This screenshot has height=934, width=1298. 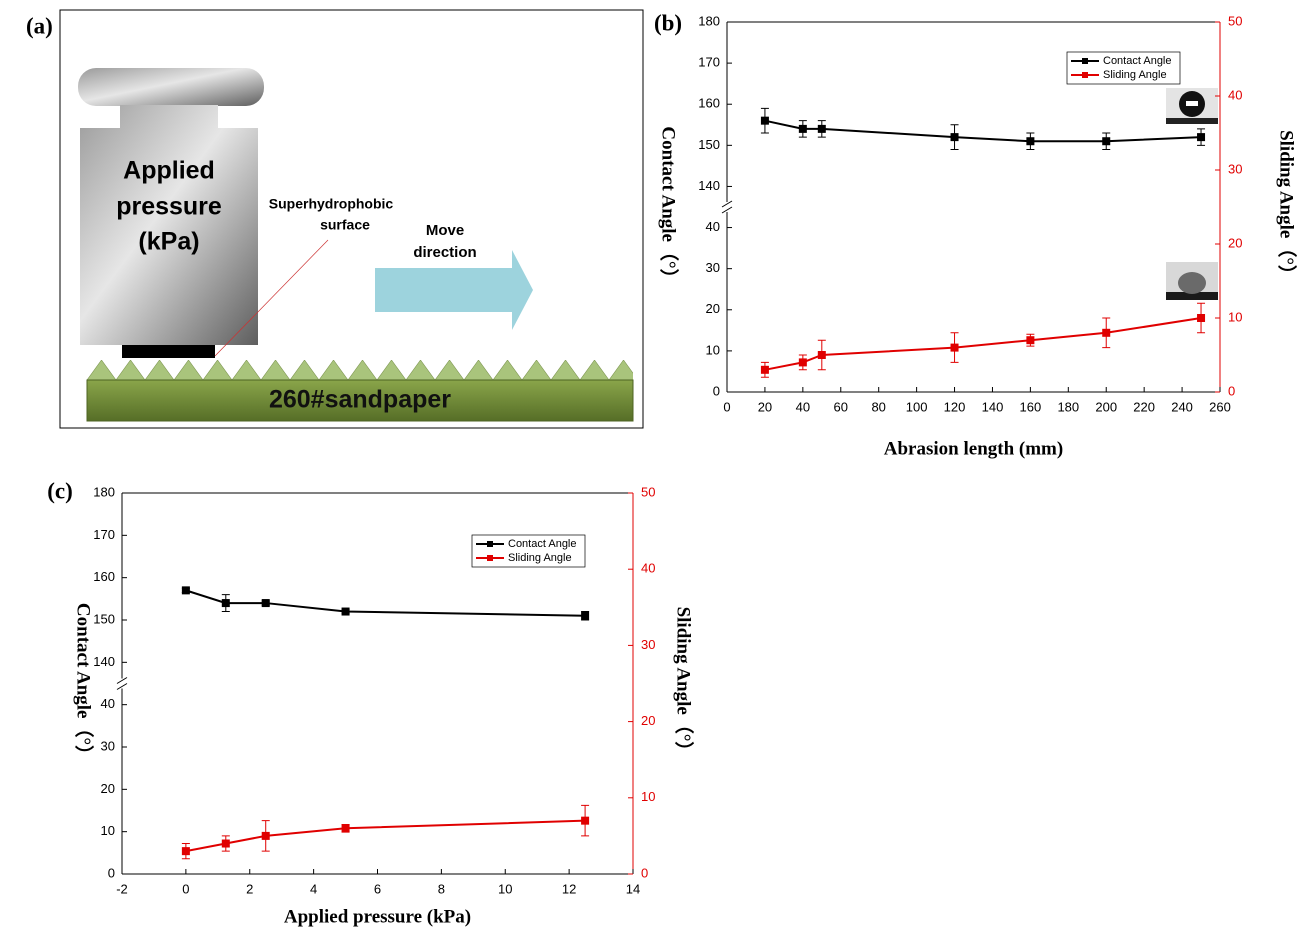 I want to click on axis-break, so click(x=727, y=210).